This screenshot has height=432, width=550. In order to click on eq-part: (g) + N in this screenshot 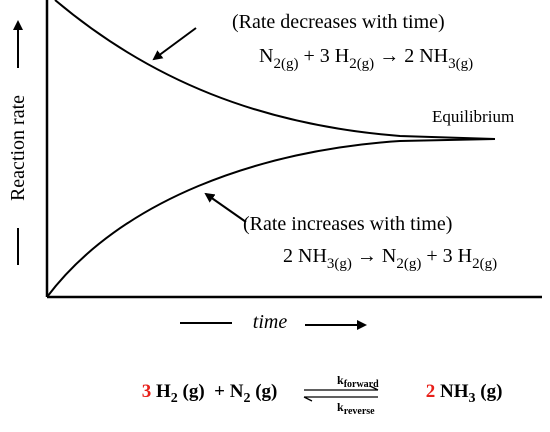, I will do `click(211, 391)`.